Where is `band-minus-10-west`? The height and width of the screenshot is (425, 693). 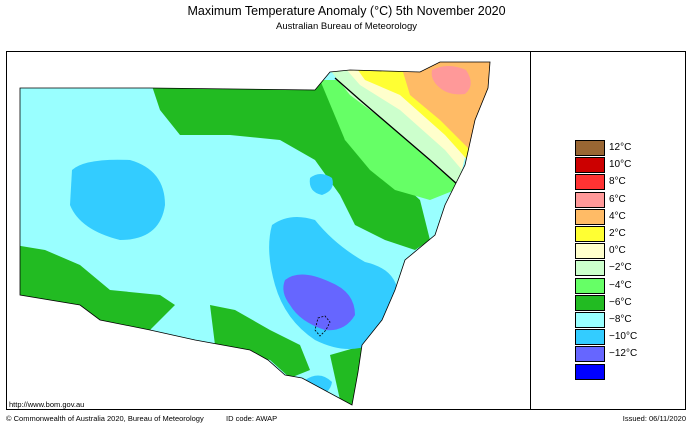 band-minus-10-west is located at coordinates (117, 199).